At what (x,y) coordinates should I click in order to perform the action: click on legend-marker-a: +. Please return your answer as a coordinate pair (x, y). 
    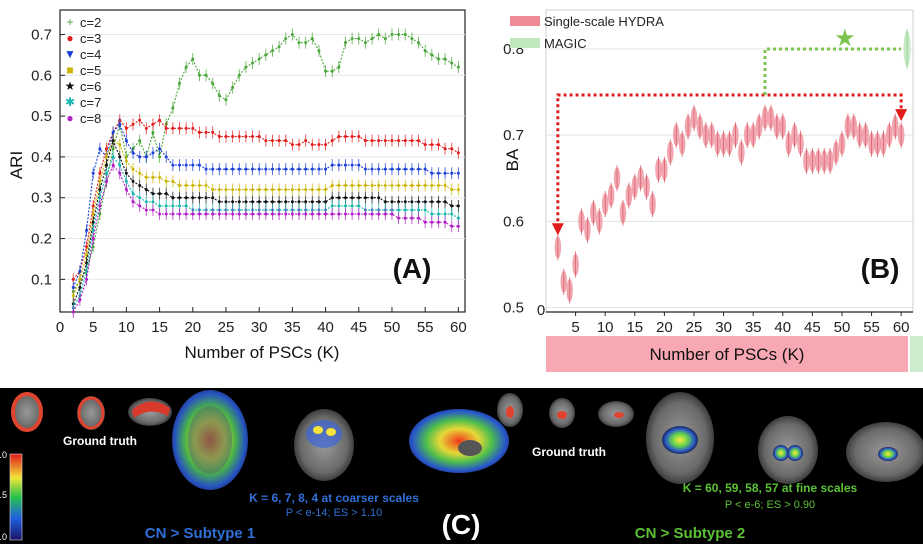
    Looking at the image, I should click on (69, 22).